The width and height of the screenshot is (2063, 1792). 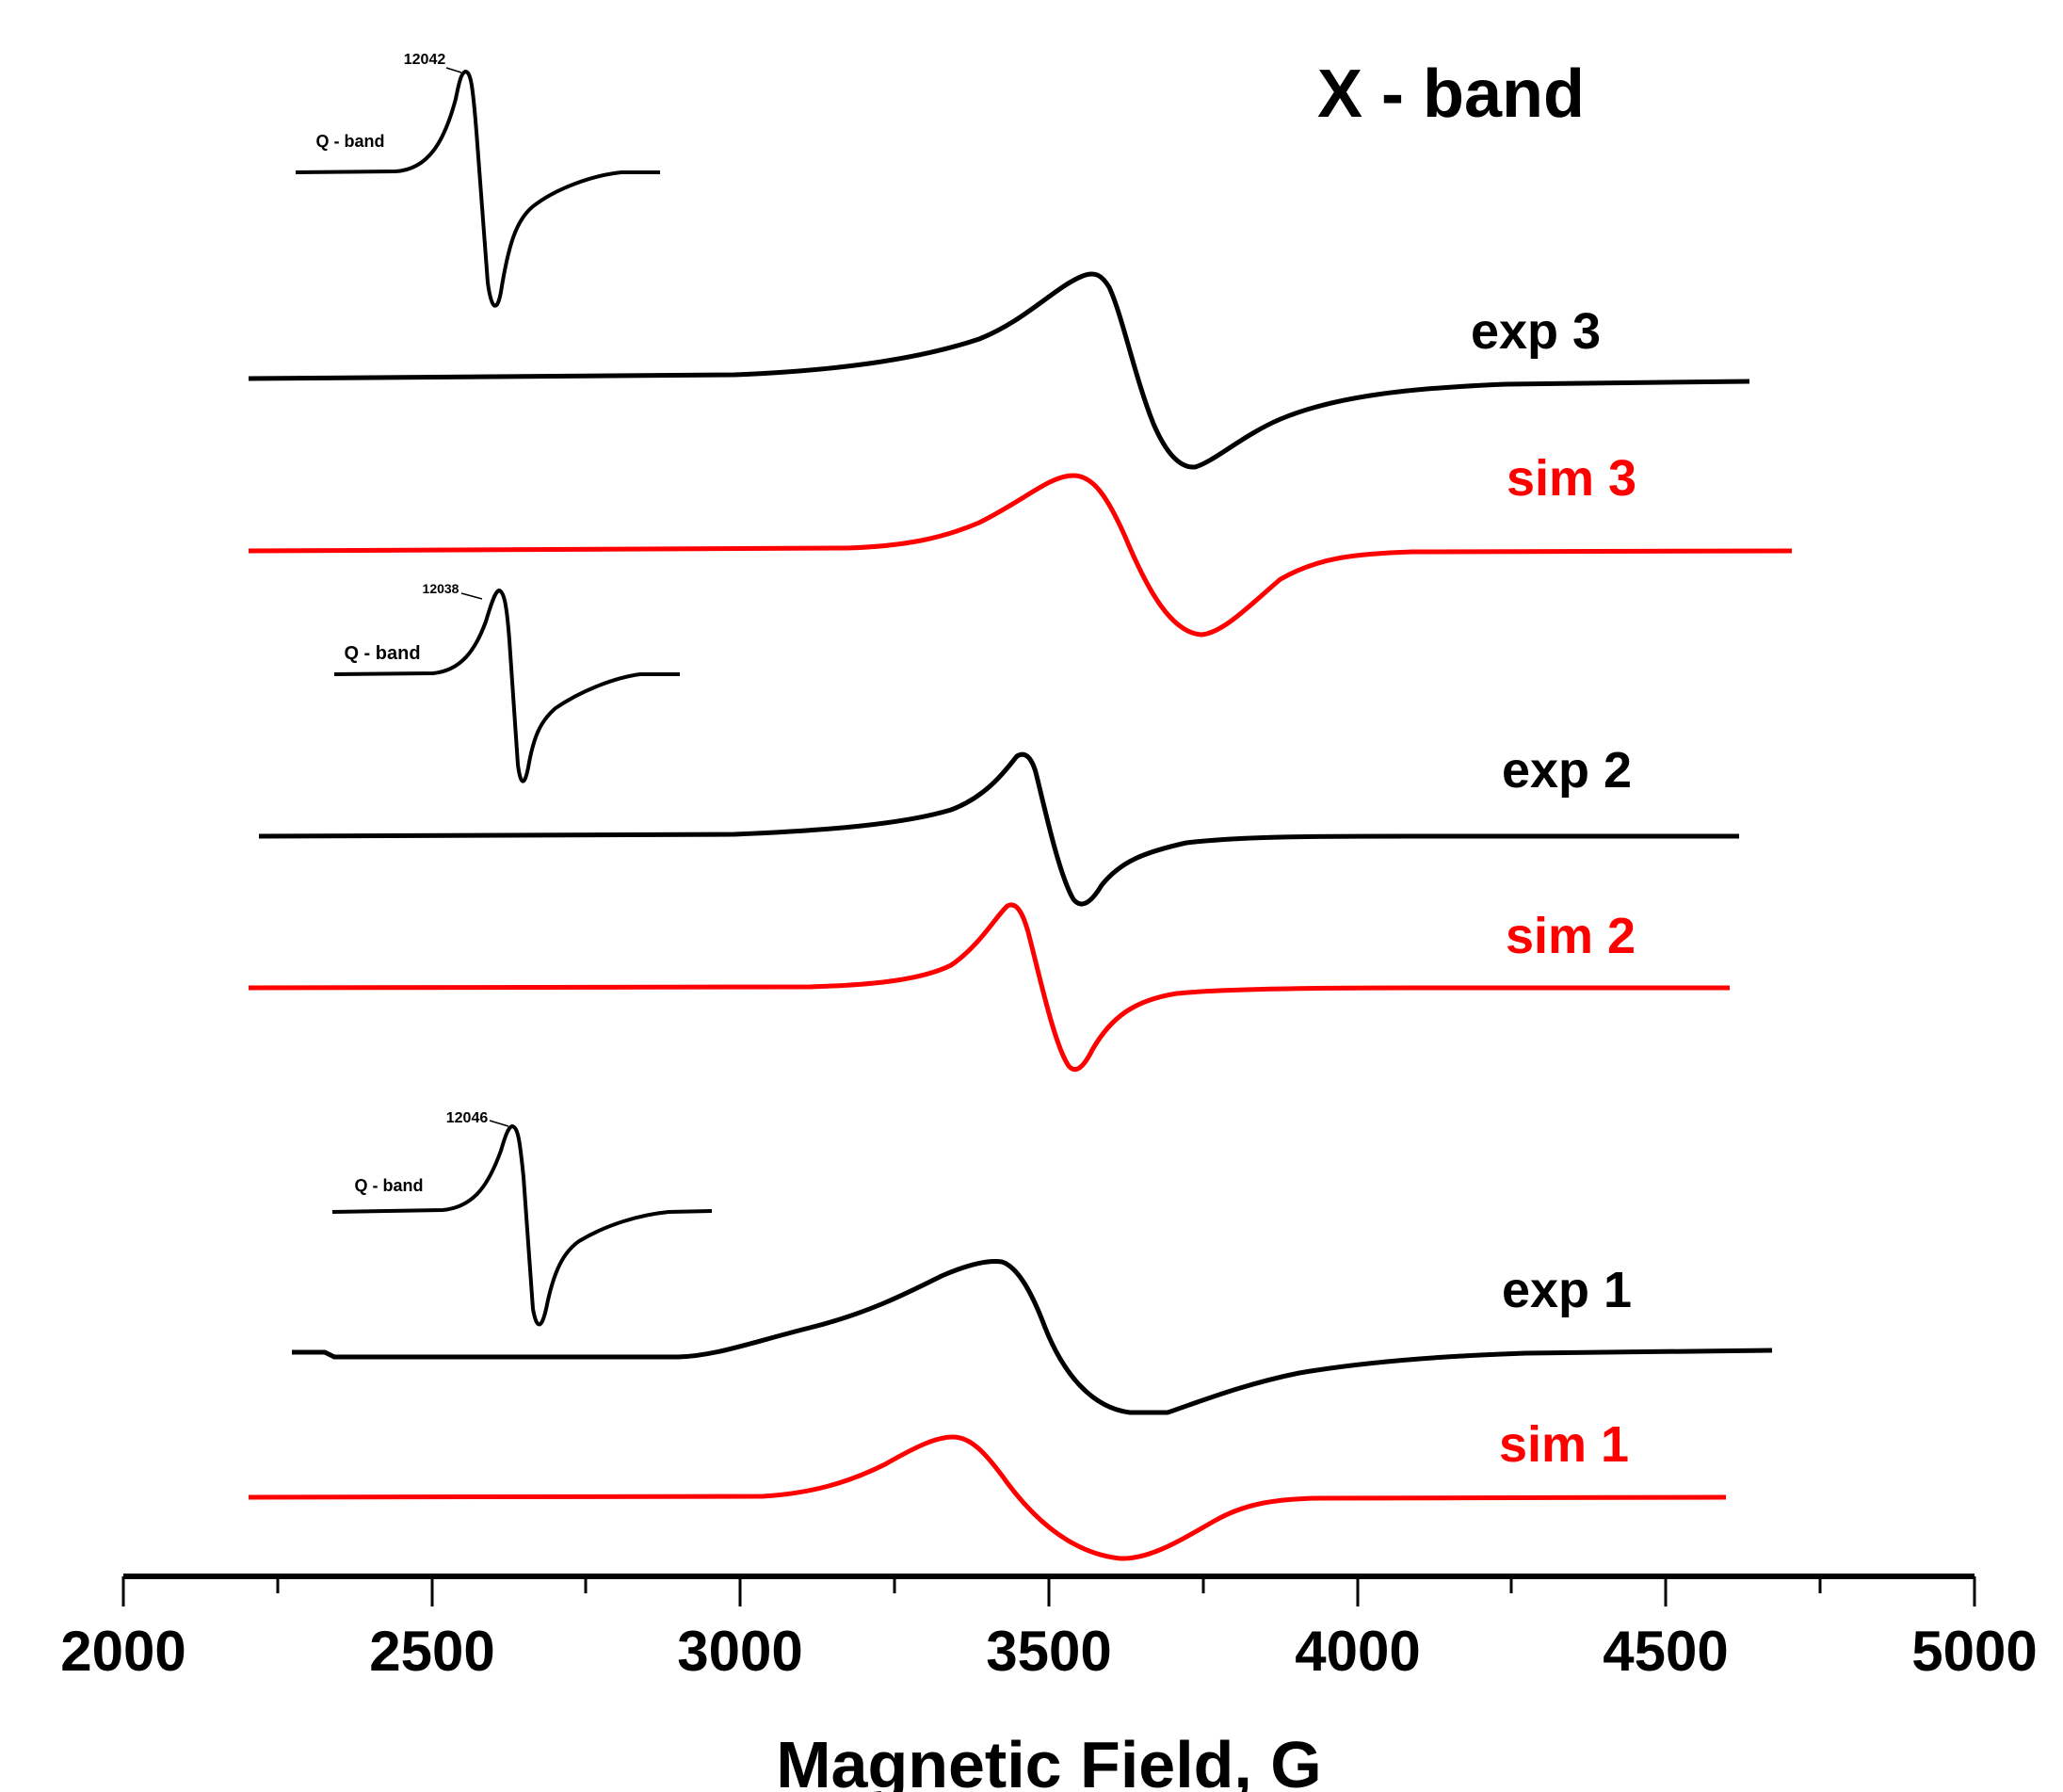 What do you see at coordinates (432, 1651) in the screenshot?
I see `tick-label: 2500` at bounding box center [432, 1651].